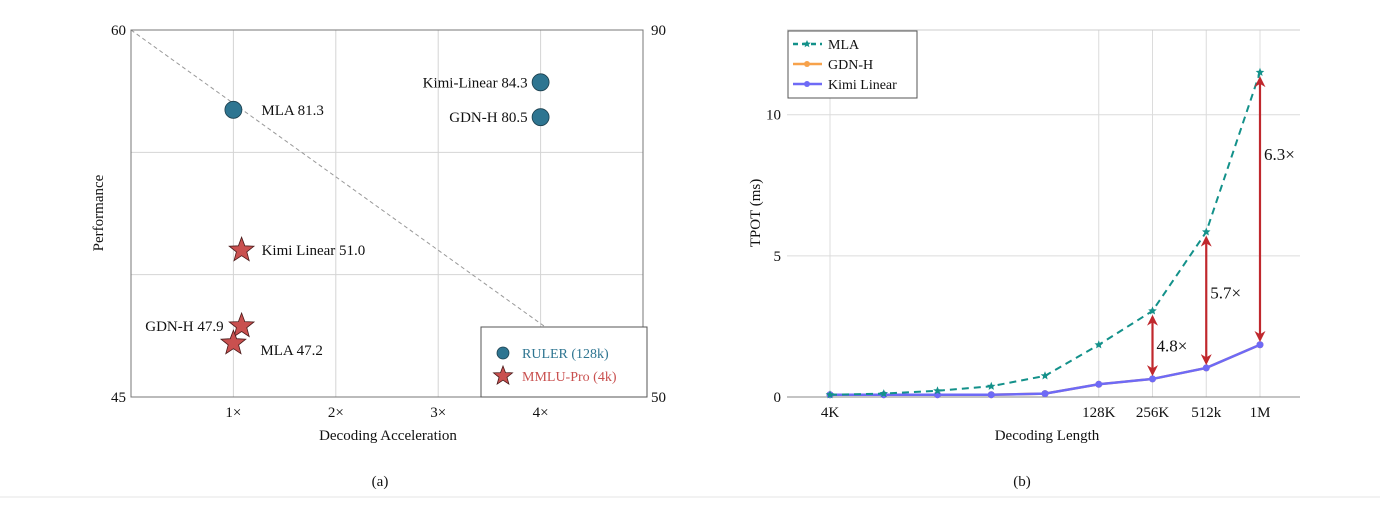 The width and height of the screenshot is (1380, 529). What do you see at coordinates (1153, 413) in the screenshot?
I see `x-tick-label: 256K` at bounding box center [1153, 413].